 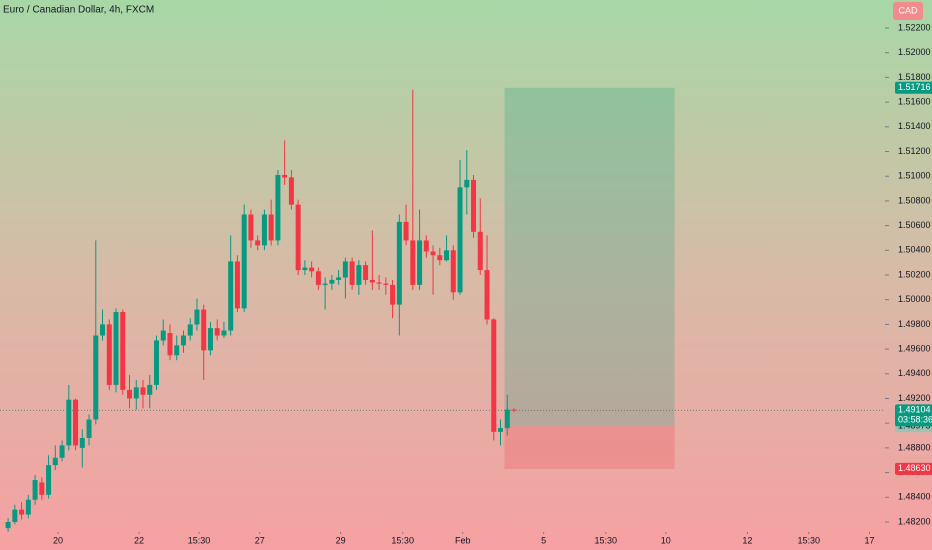 What do you see at coordinates (589, 447) in the screenshot?
I see `loss-zone` at bounding box center [589, 447].